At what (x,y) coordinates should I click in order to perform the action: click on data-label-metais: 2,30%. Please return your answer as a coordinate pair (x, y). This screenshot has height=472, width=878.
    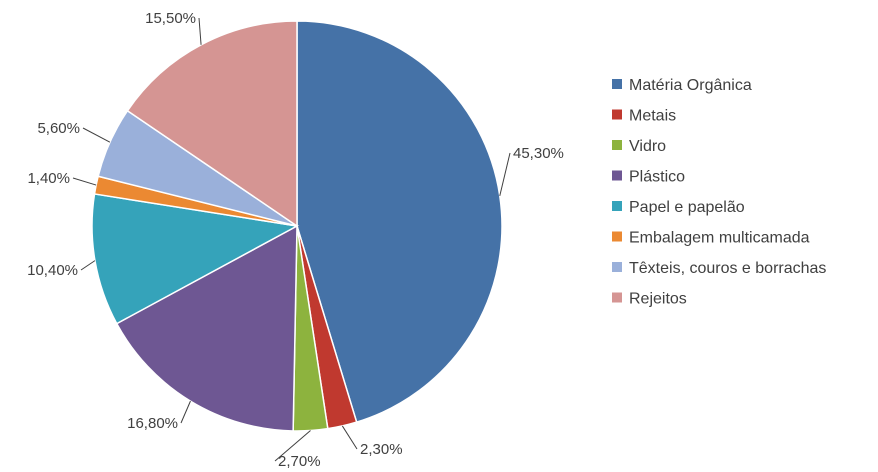
    Looking at the image, I should click on (381, 449).